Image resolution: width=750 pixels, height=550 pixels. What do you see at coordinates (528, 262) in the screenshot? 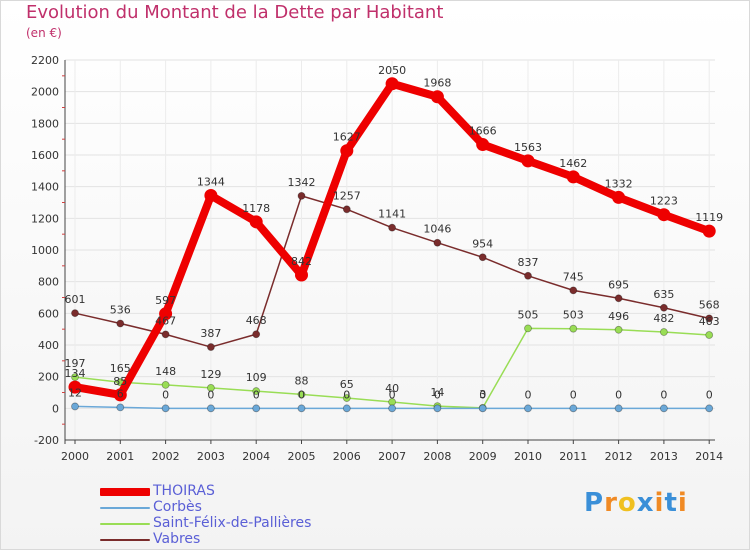
I see `data-label-vabres: 837` at bounding box center [528, 262].